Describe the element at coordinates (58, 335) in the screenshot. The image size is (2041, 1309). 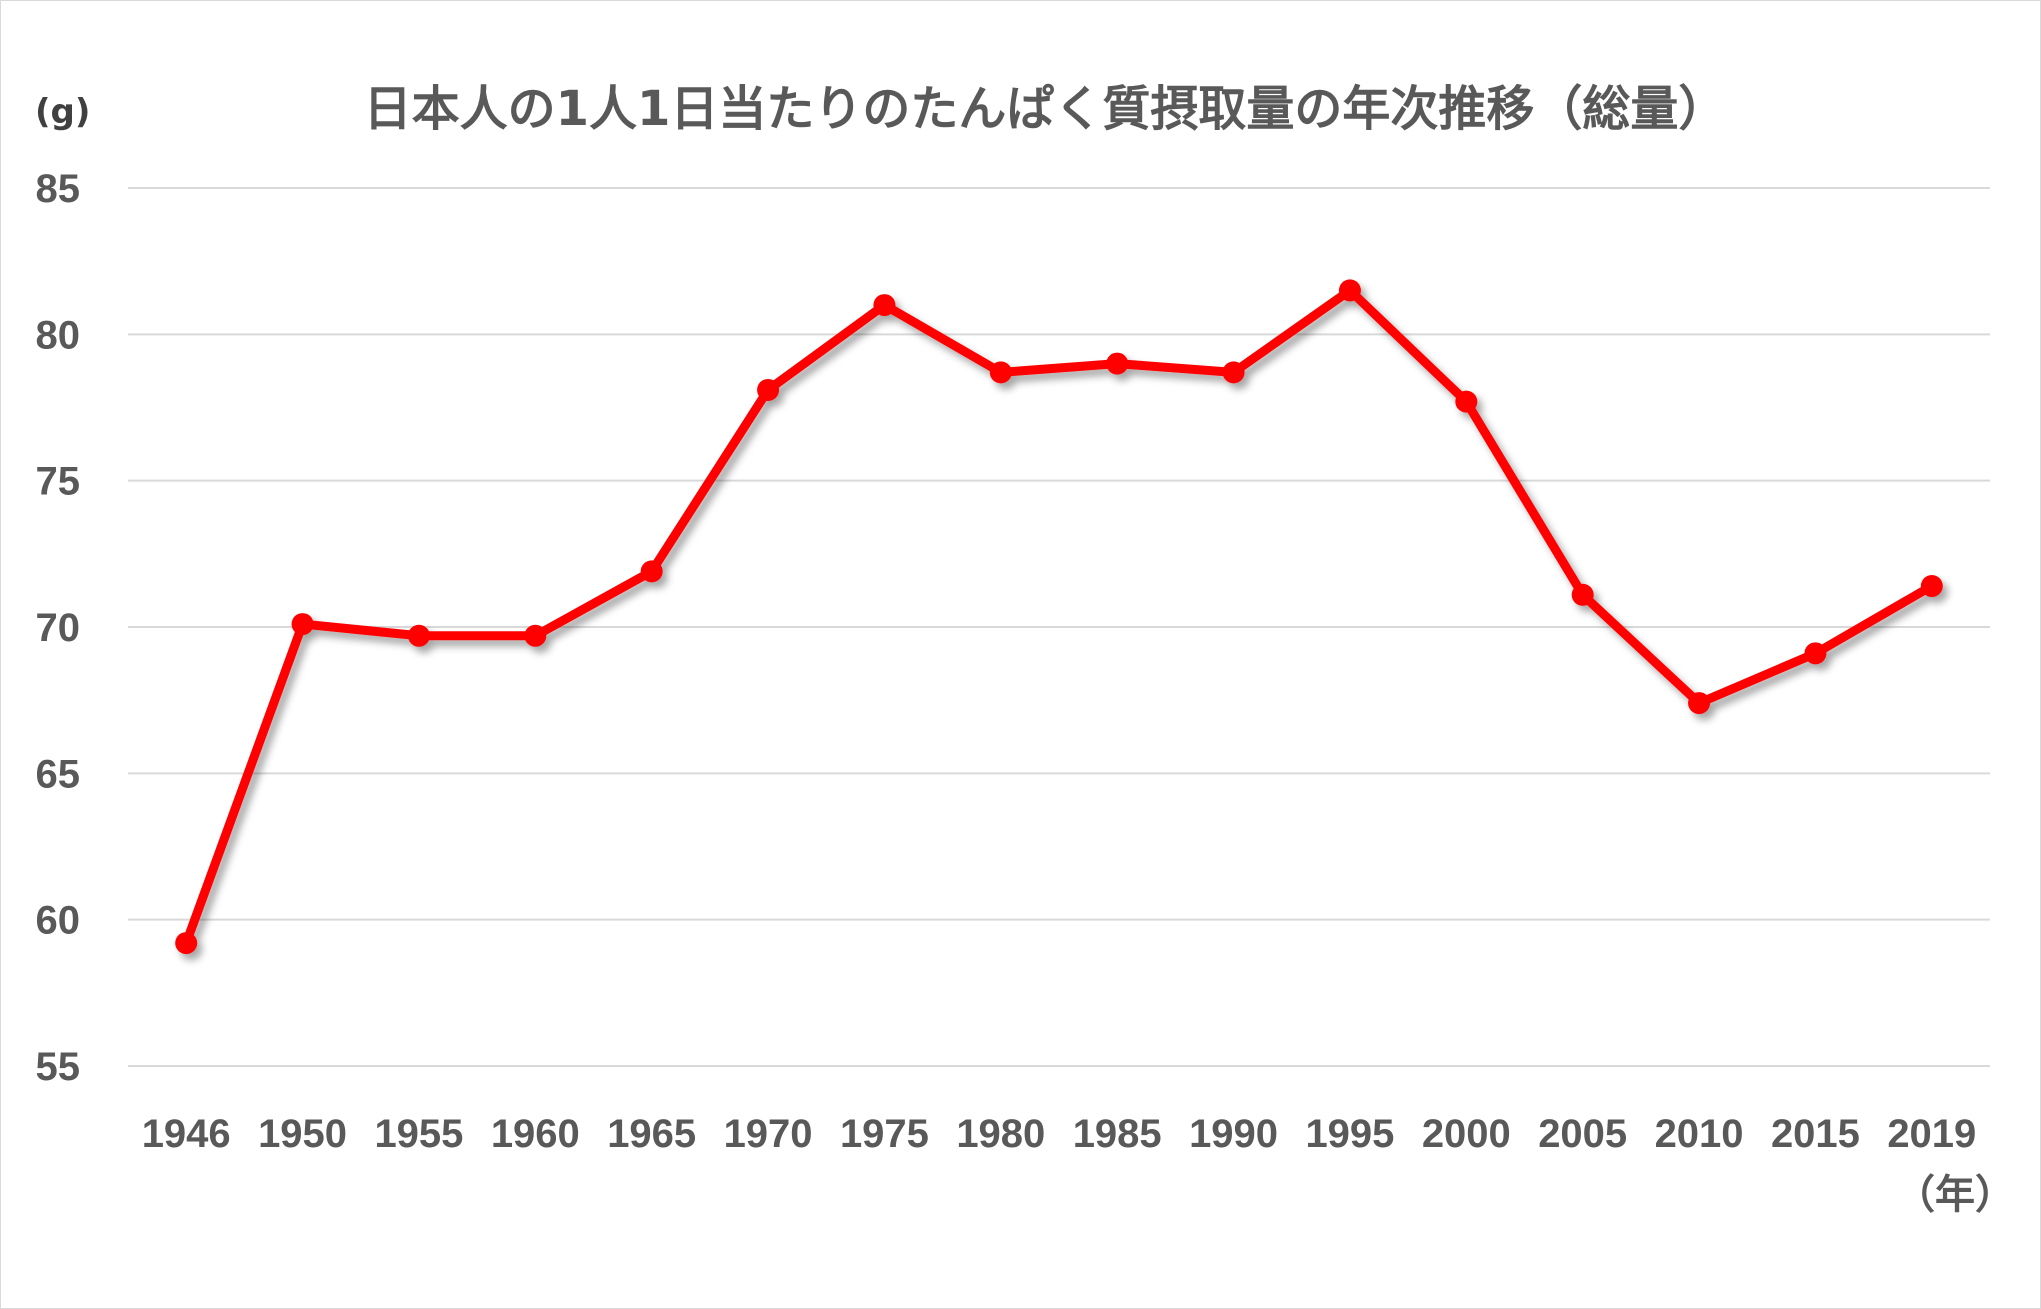
I see `y-tick-label: 80` at that location.